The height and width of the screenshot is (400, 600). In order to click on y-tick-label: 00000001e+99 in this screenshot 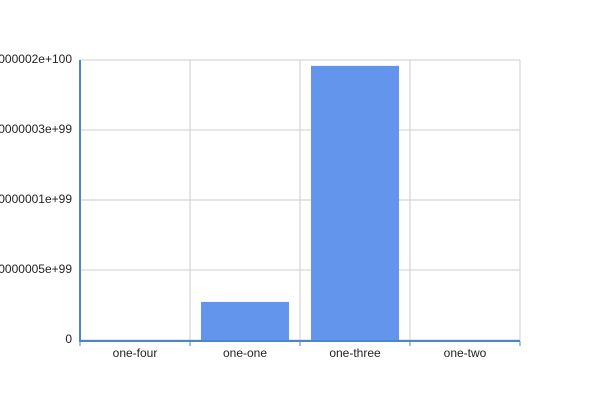, I will do `click(36, 199)`.